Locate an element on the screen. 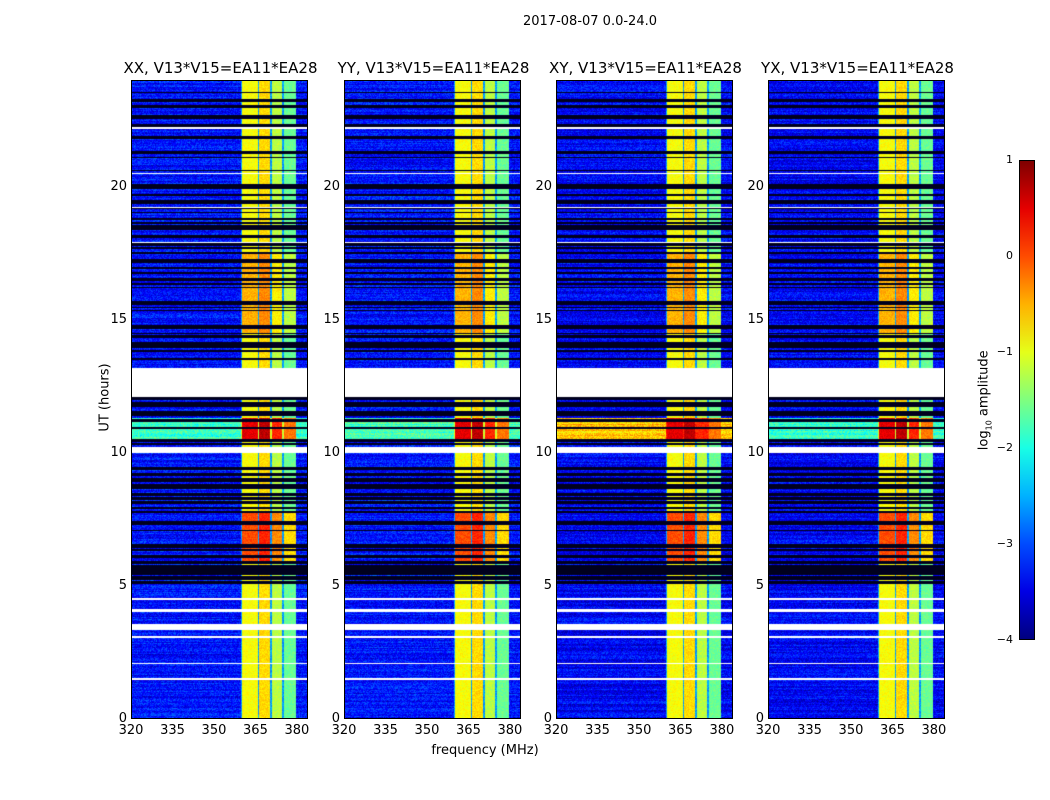 The height and width of the screenshot is (800, 1050). figure-title: 2017-08-07 0.0-24.0 is located at coordinates (590, 21).